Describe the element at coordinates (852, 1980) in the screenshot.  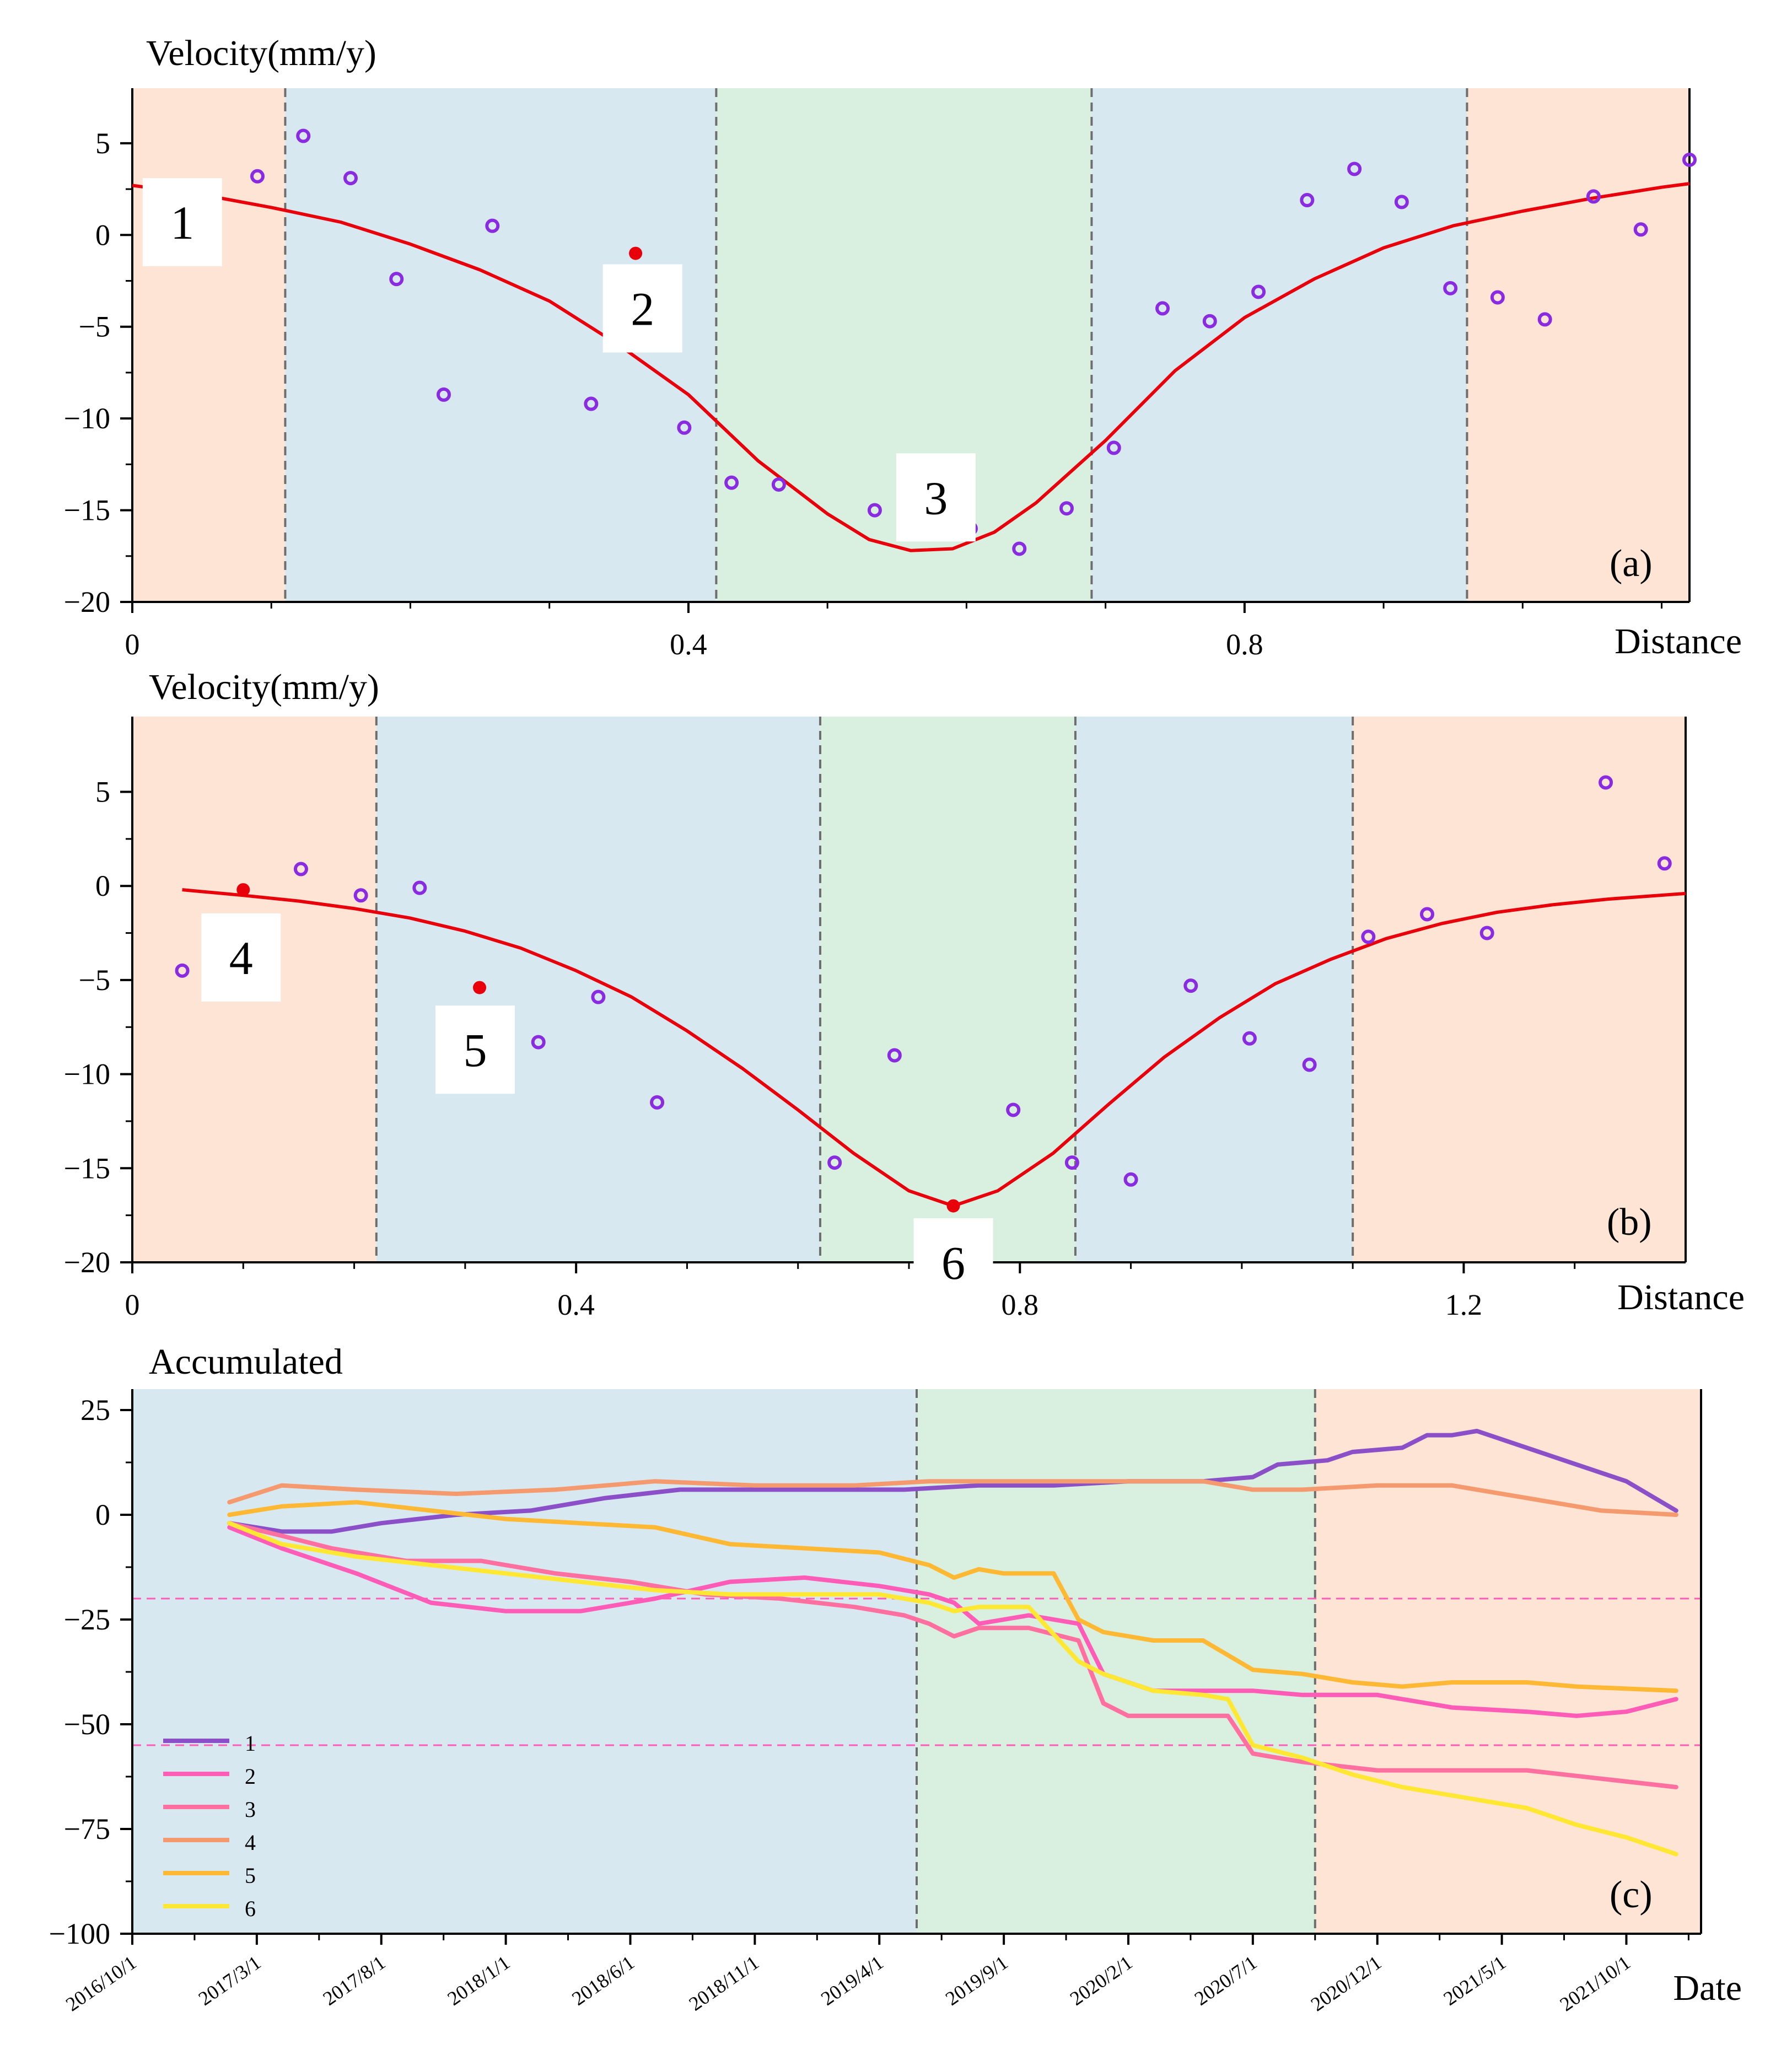
I see `x-tick-label: 2019/4/1` at that location.